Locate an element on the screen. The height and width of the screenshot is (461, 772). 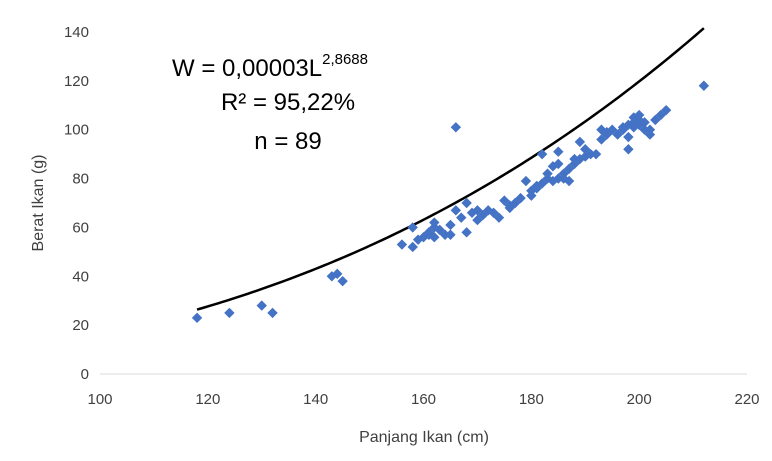
x-tick-label: 100 is located at coordinates (99, 399).